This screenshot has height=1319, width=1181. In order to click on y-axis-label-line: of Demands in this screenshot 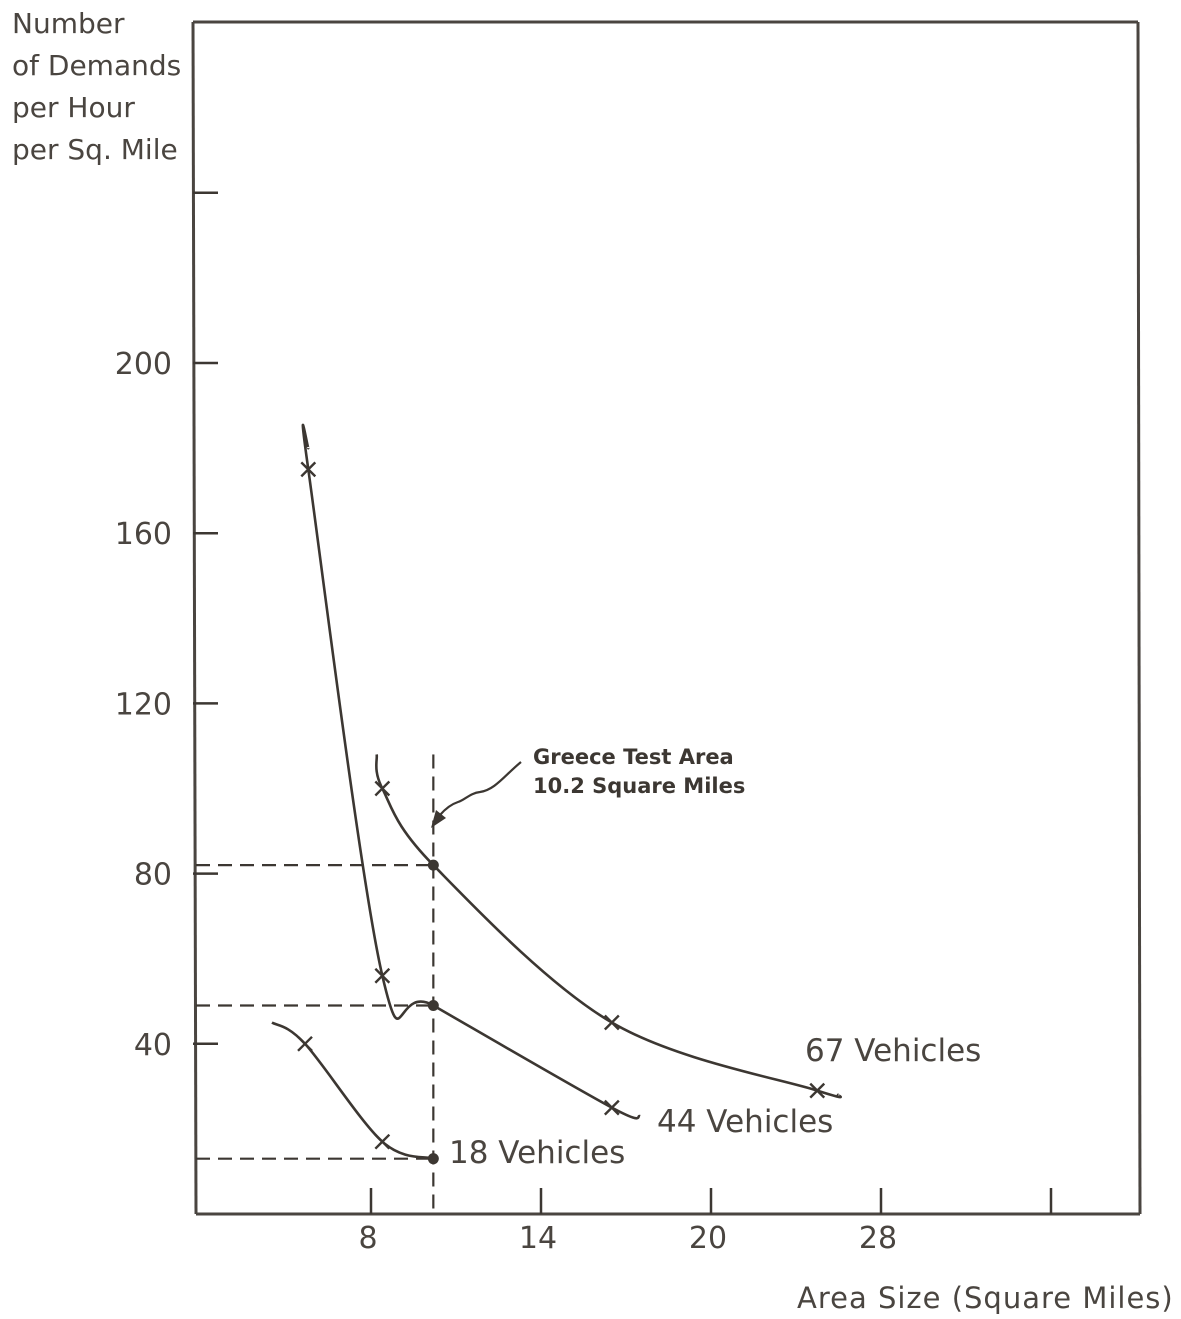, I will do `click(96, 65)`.